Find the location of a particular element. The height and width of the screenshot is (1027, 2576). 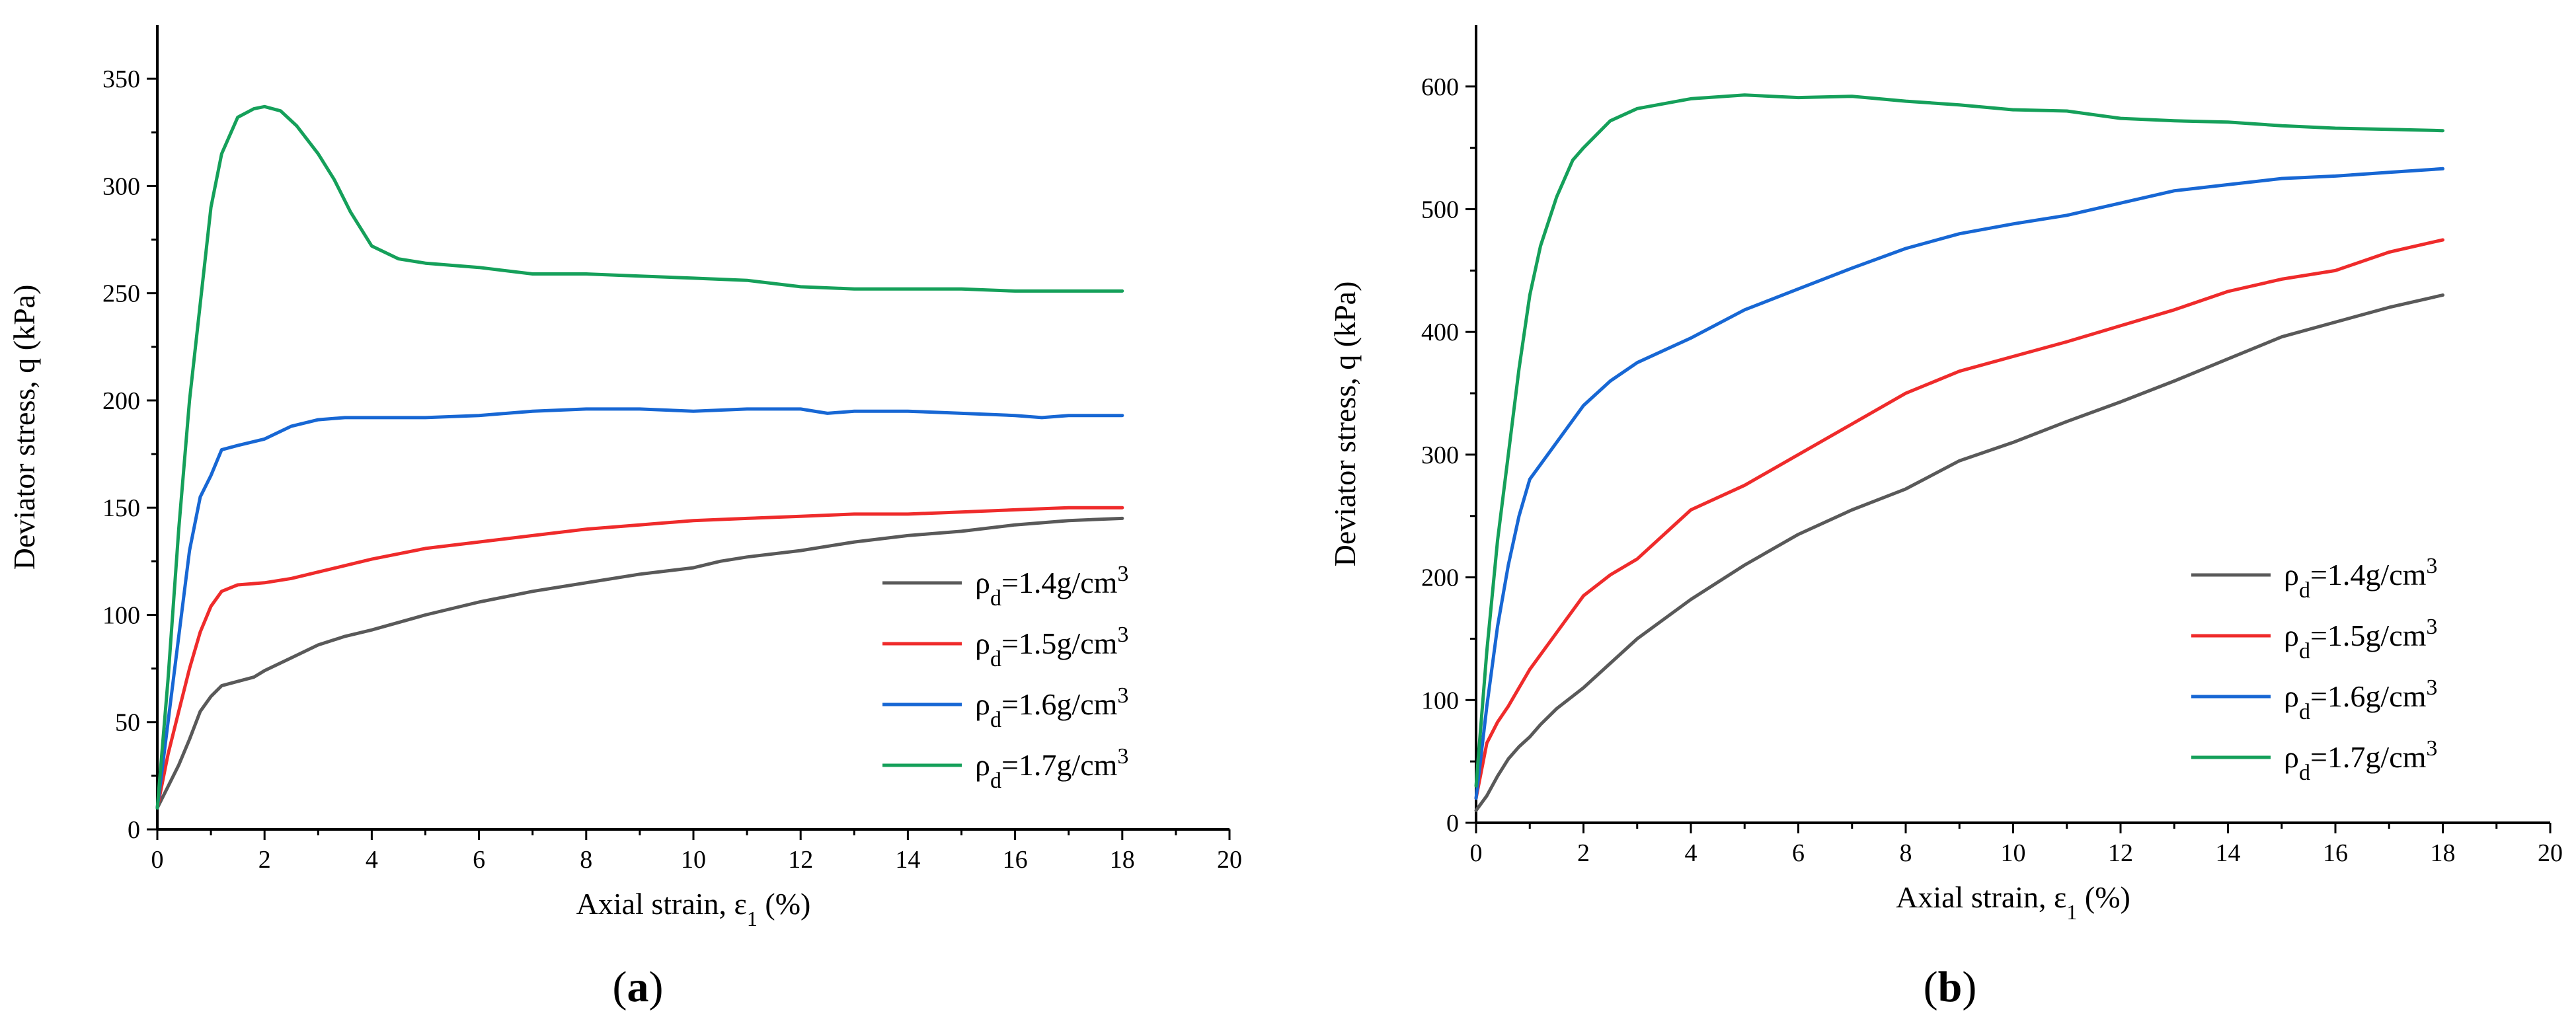

series-line-1.53 is located at coordinates (639, 658).